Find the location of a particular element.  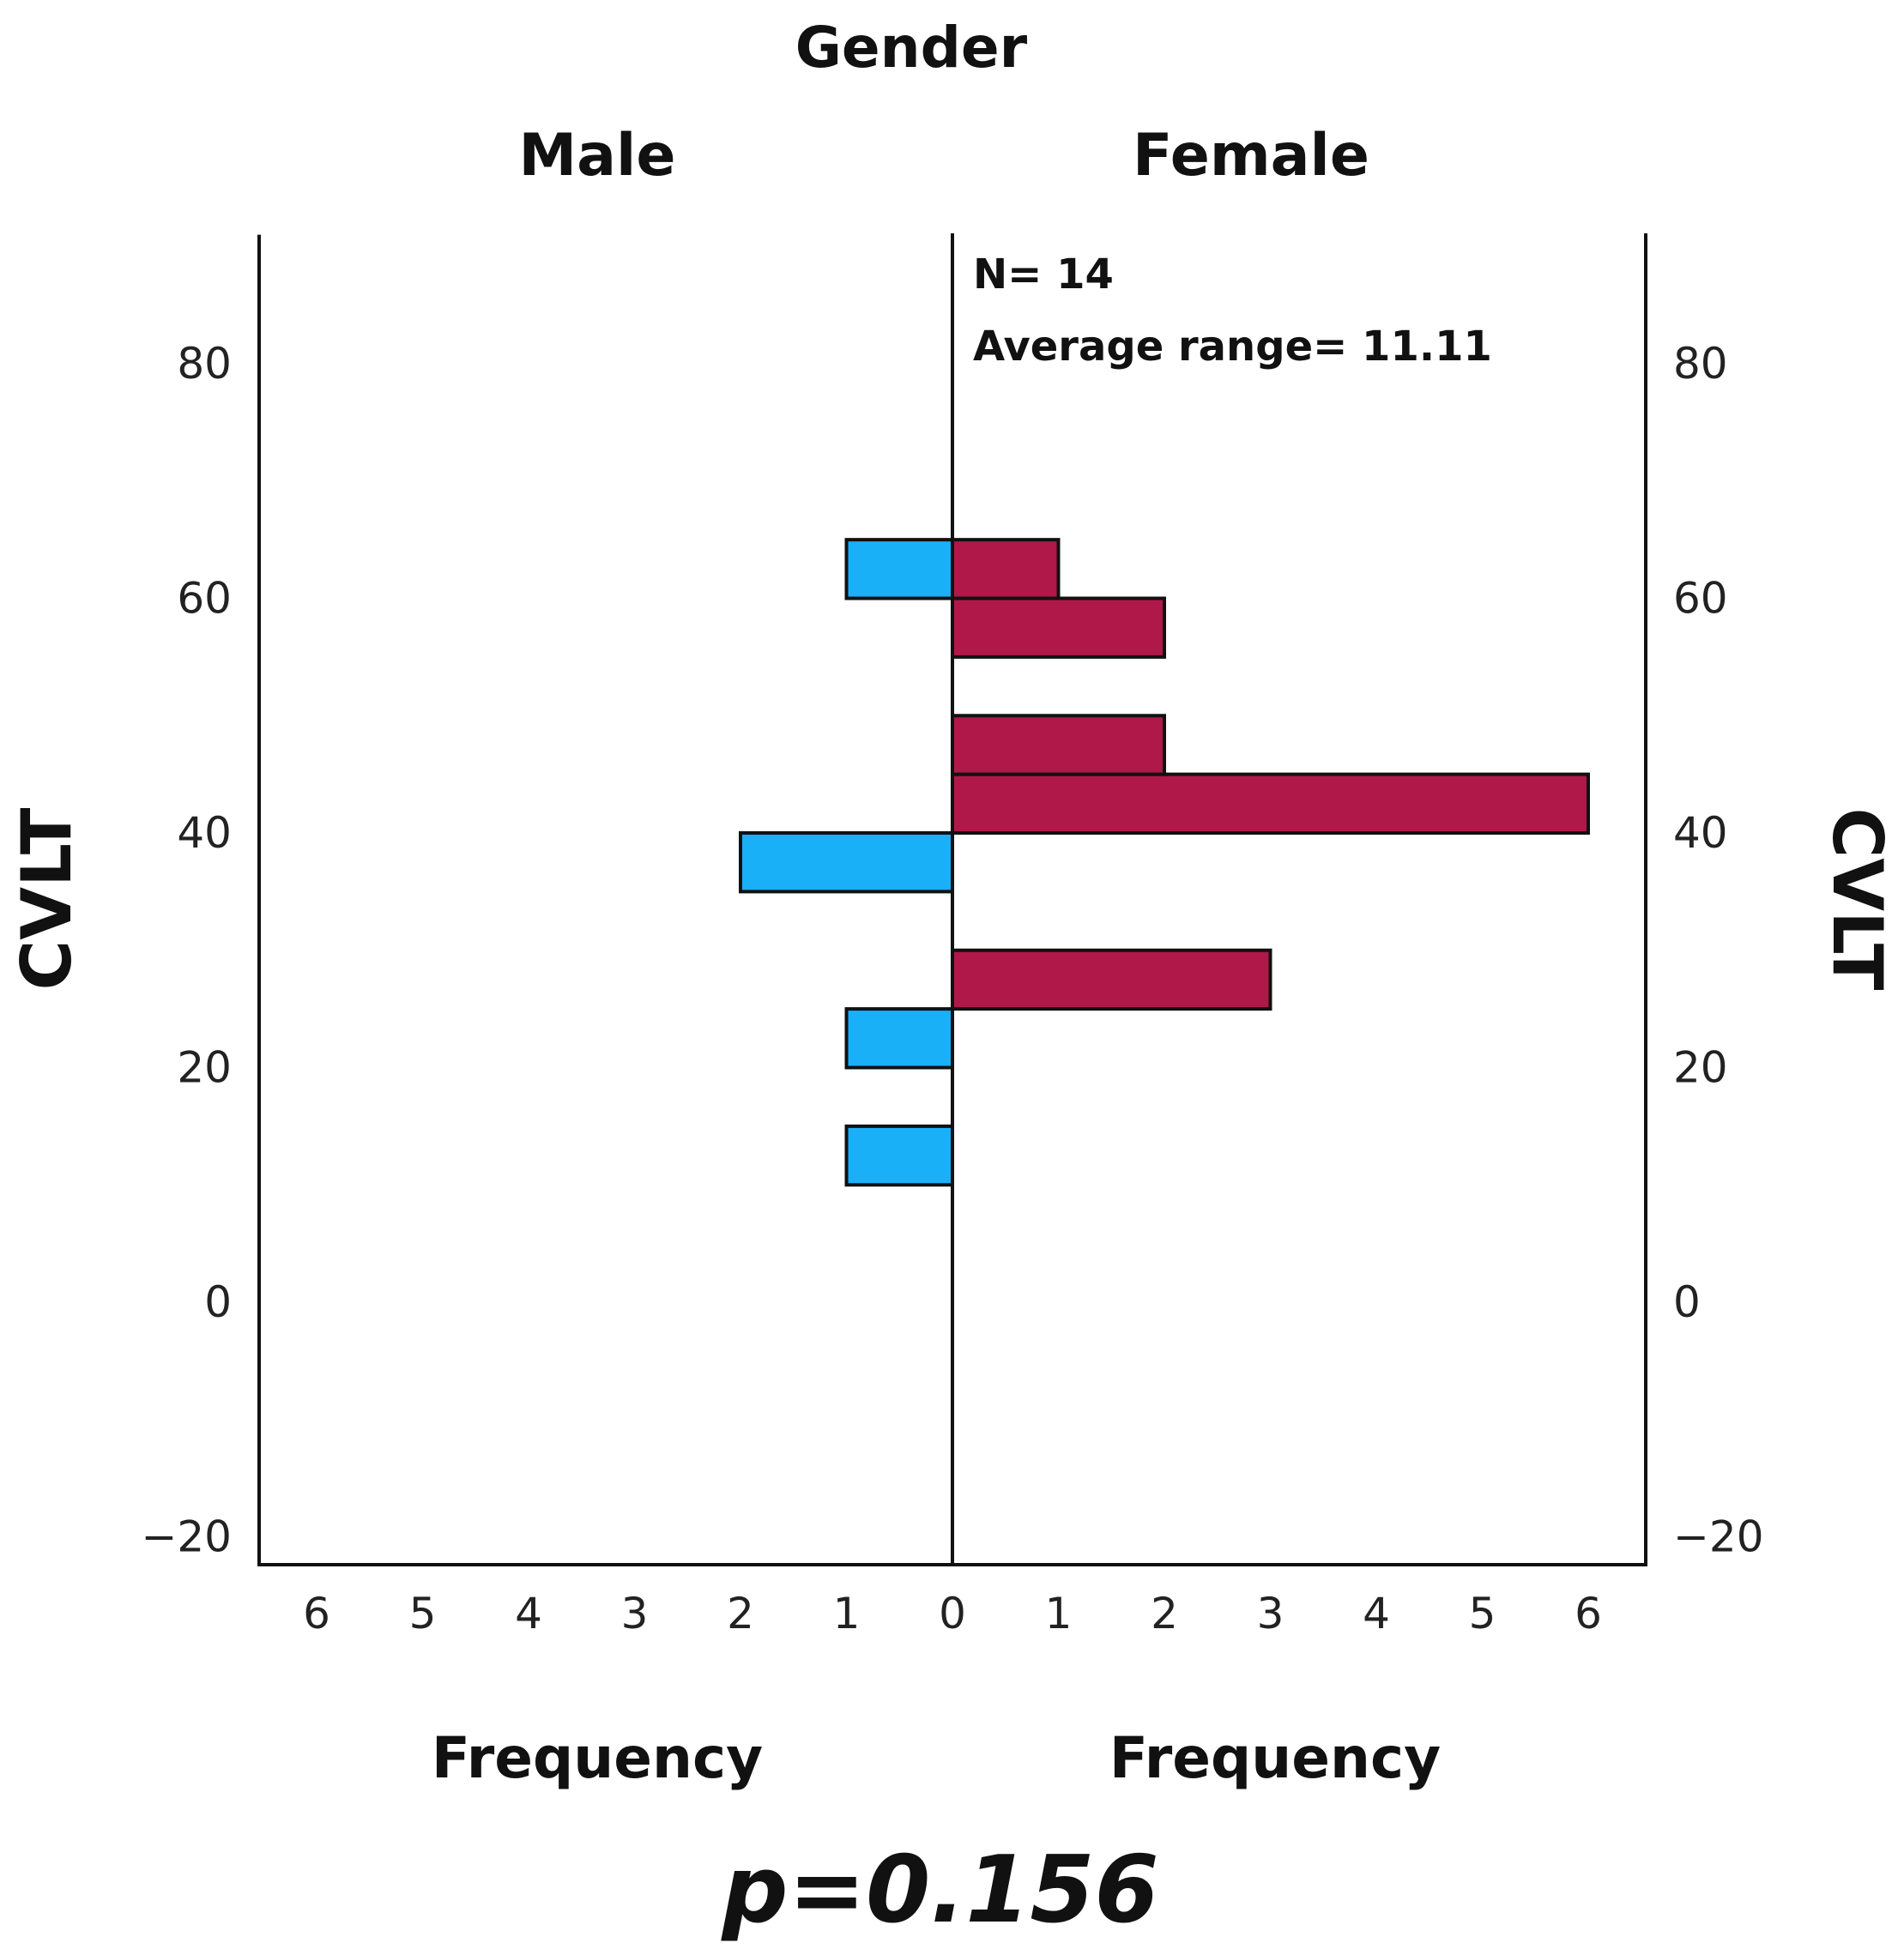

x-tick-label-male: 2 is located at coordinates (740, 1614).